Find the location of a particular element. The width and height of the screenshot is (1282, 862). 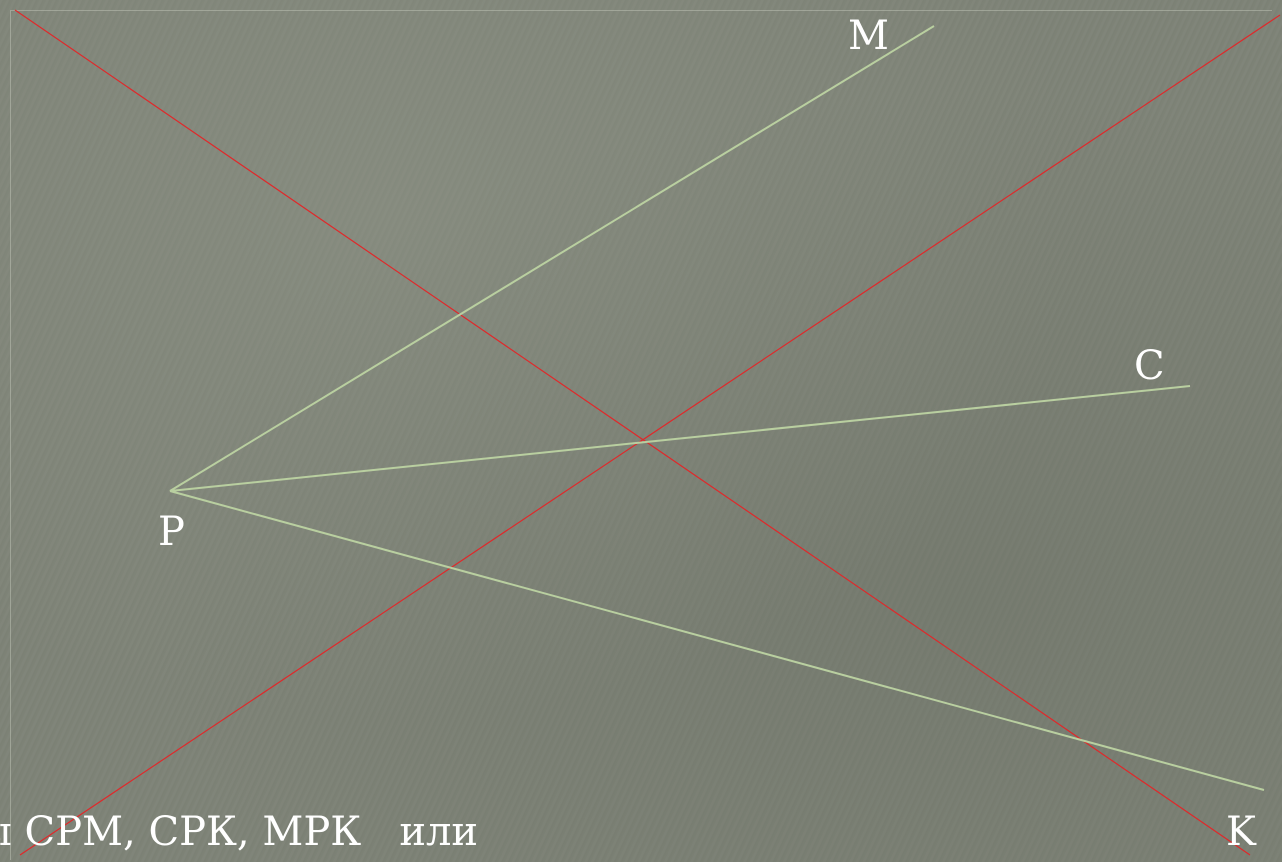

point-label-m: M is located at coordinates (868, 36).